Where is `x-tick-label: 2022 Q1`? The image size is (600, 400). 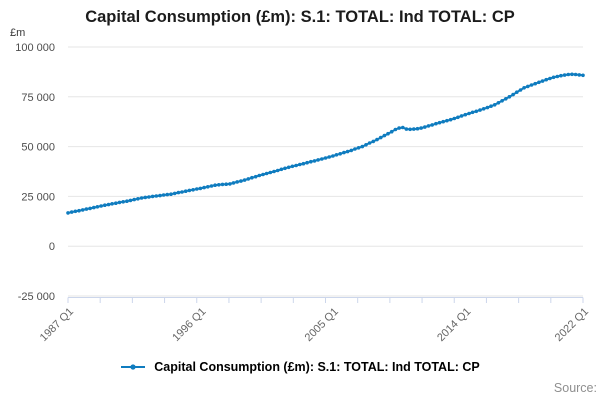
x-tick-label: 2022 Q1 is located at coordinates (572, 325).